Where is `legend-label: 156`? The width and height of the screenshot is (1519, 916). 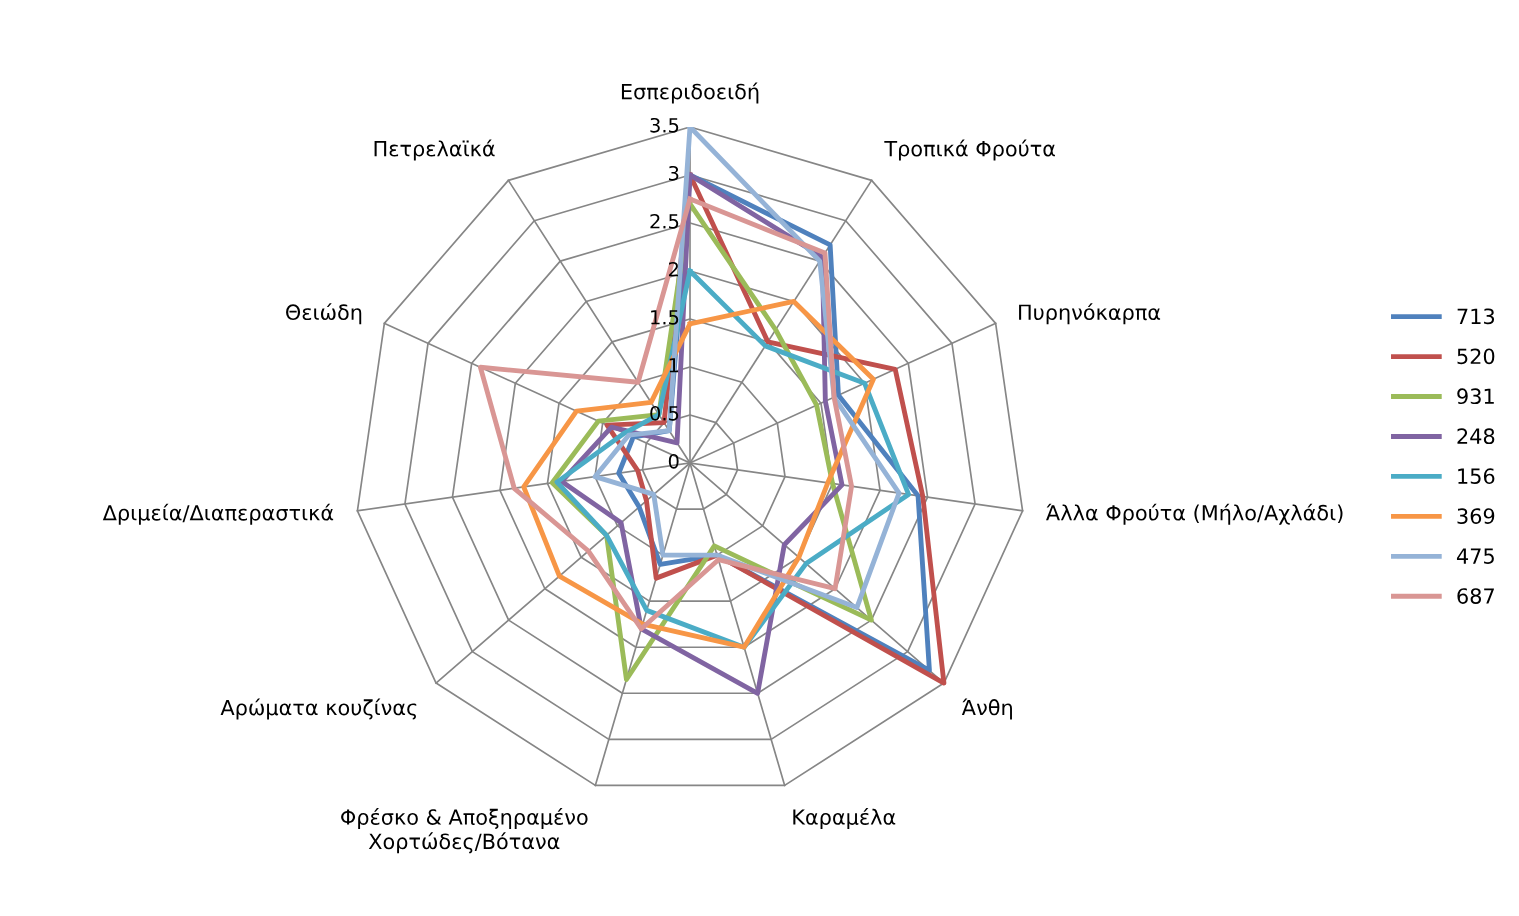
legend-label: 156 is located at coordinates (1476, 476).